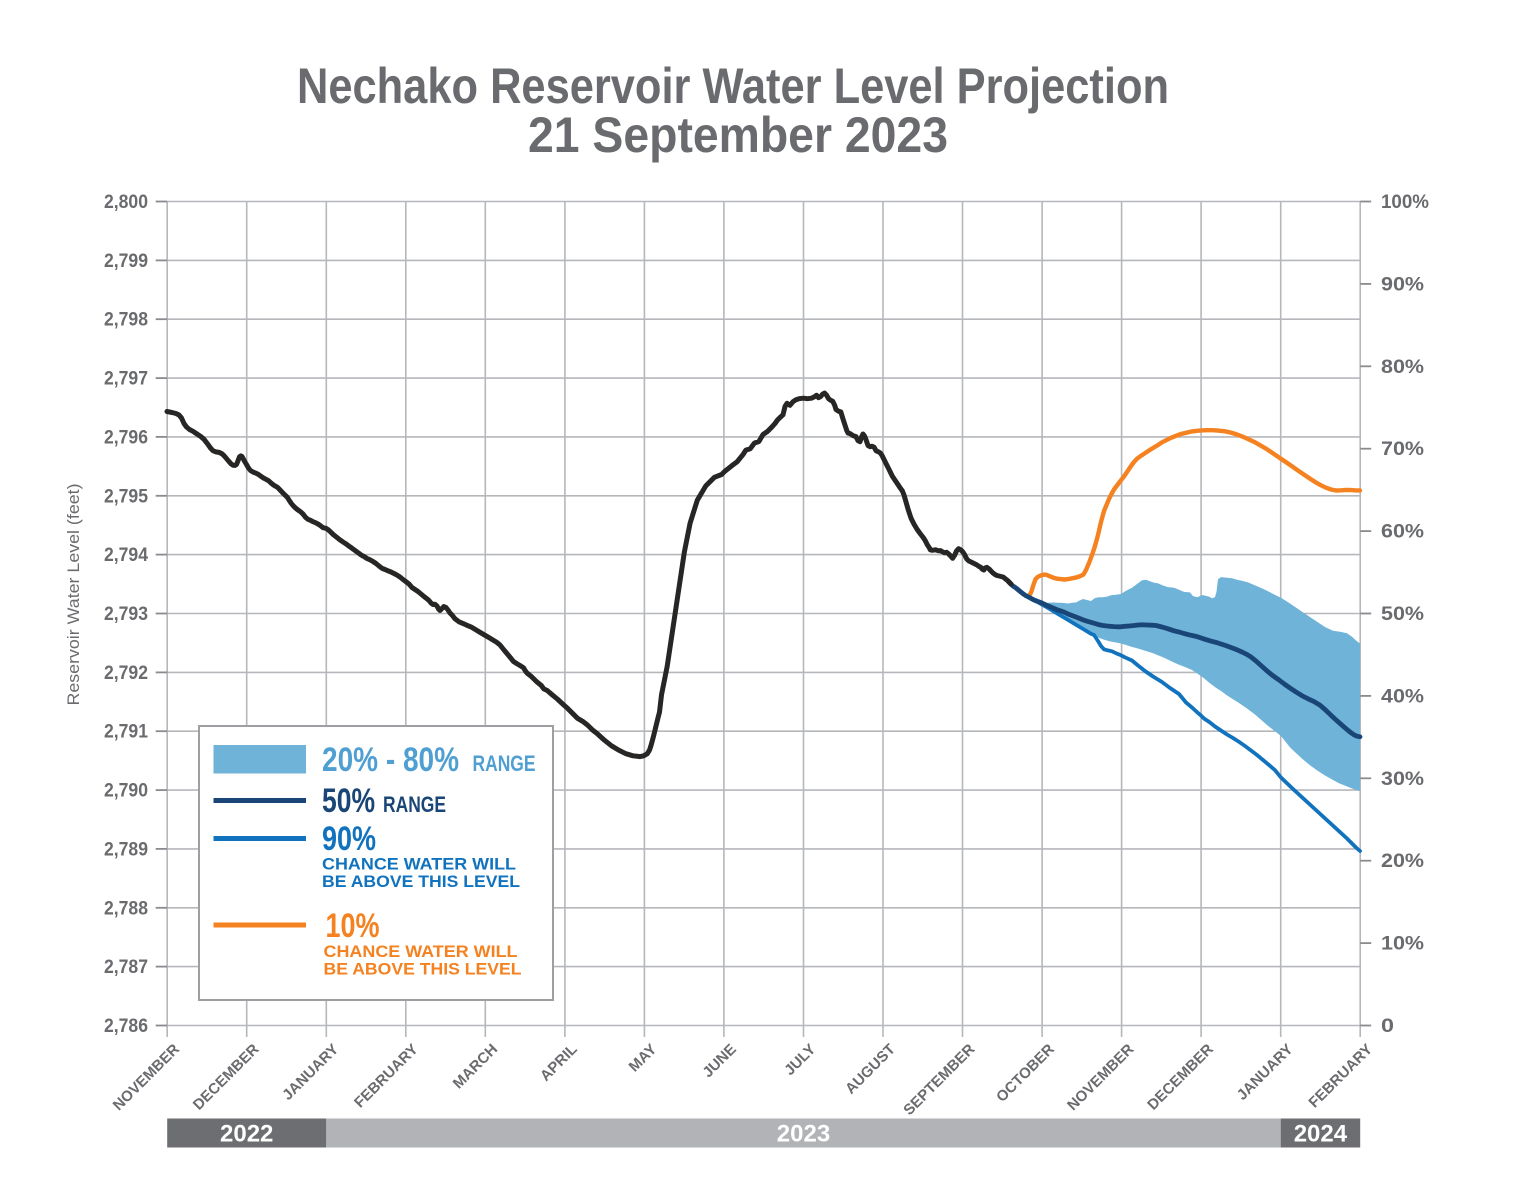  What do you see at coordinates (126, 555) in the screenshot?
I see `svg-text: 2,794` at bounding box center [126, 555].